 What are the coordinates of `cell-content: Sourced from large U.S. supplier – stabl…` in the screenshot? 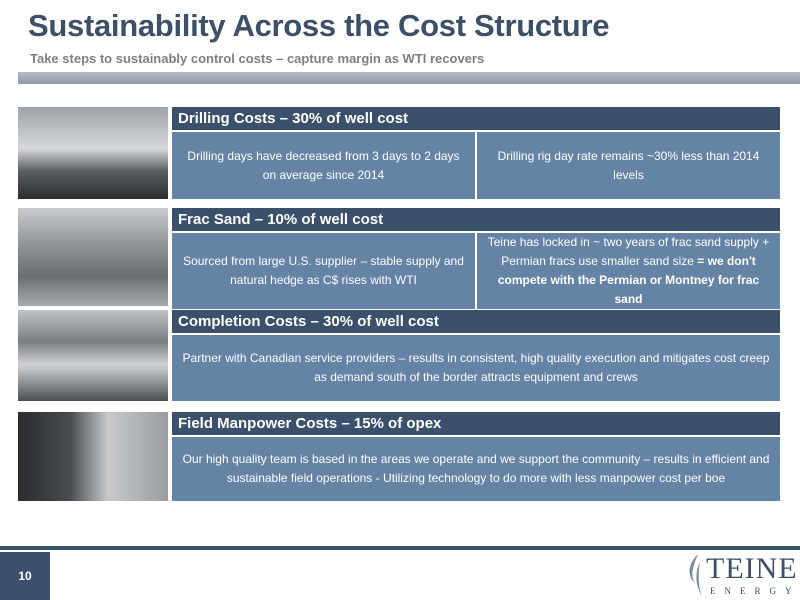 It's located at (323, 271).